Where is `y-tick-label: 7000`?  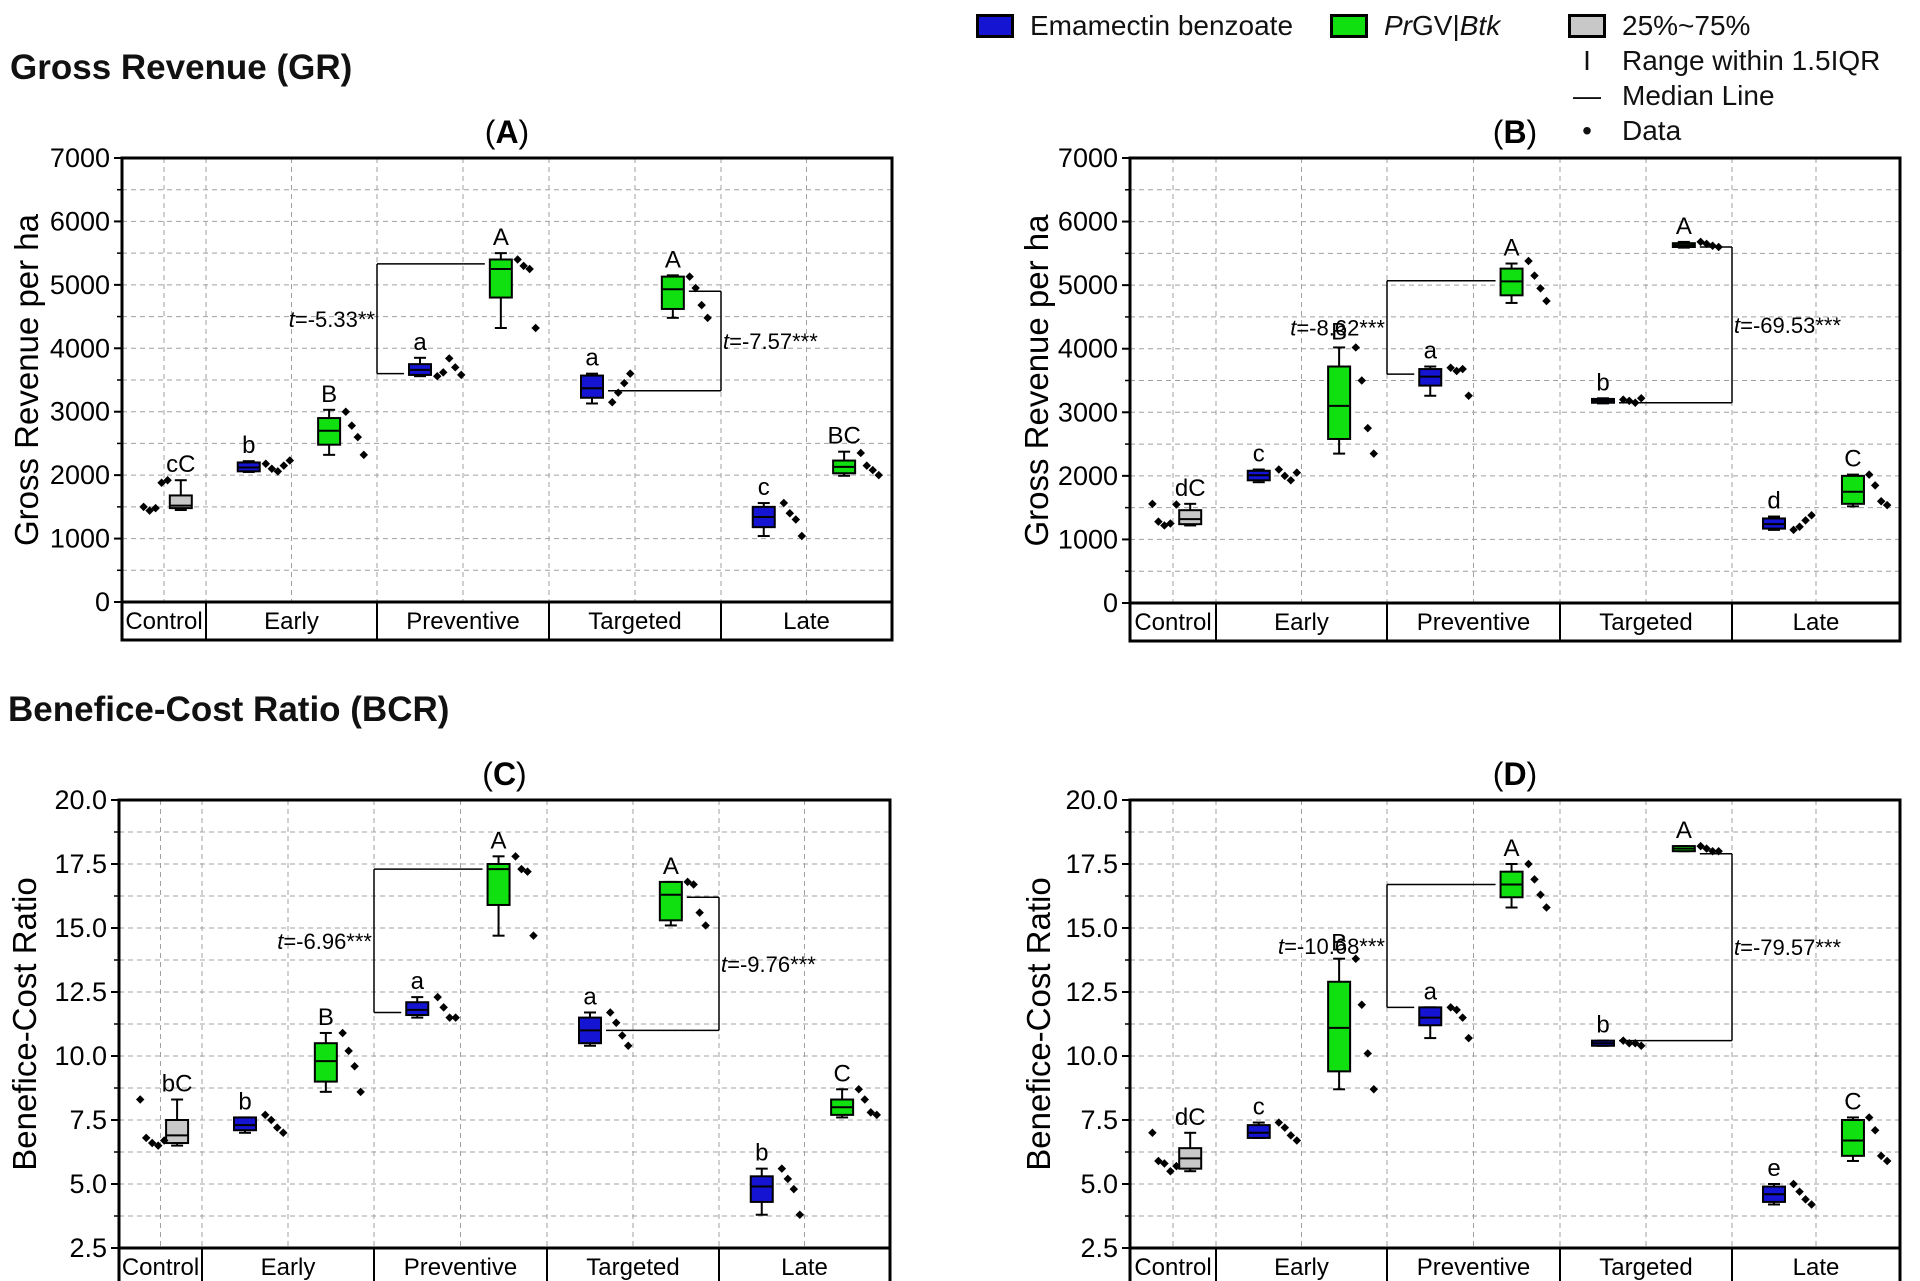
y-tick-label: 7000 is located at coordinates (80, 158).